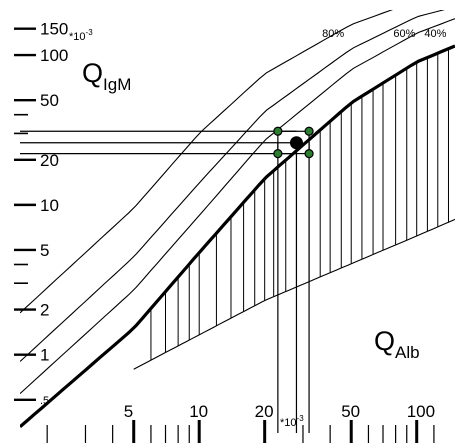 This screenshot has width=462, height=443. What do you see at coordinates (296, 143) in the screenshot?
I see `patient-point` at bounding box center [296, 143].